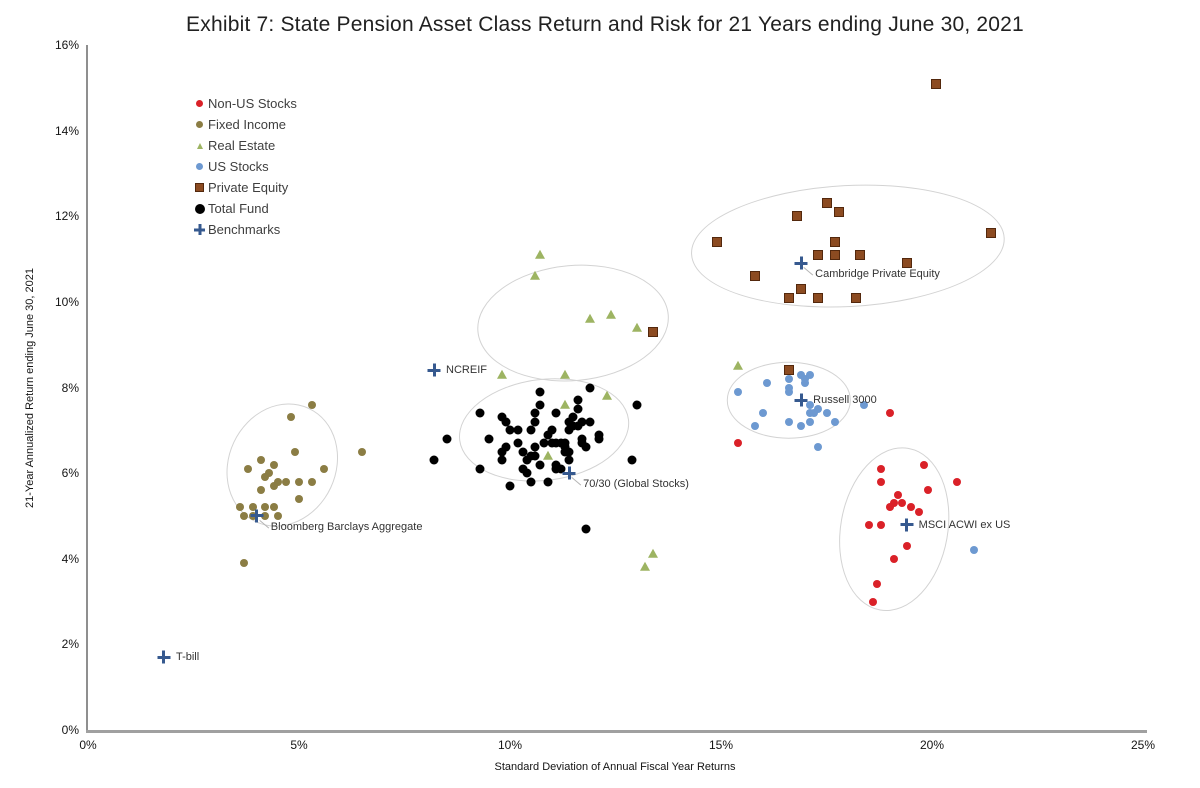  I want to click on y-tick-label: 6%, so click(70, 473).